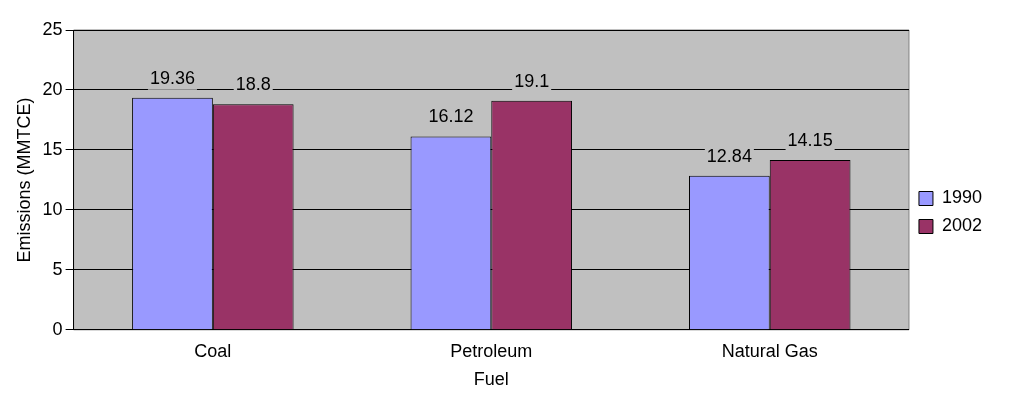 The width and height of the screenshot is (1012, 400). Describe the element at coordinates (491, 350) in the screenshot. I see `x-tick-label: Petroleum` at that location.